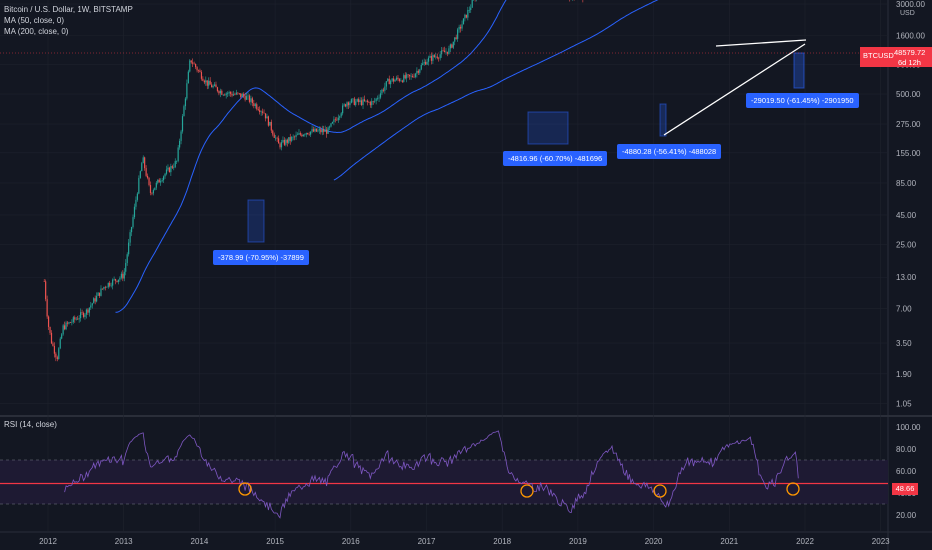  What do you see at coordinates (669, 151) in the screenshot?
I see `callout-2020: -4880.28 (-56.41%) -488028` at bounding box center [669, 151].